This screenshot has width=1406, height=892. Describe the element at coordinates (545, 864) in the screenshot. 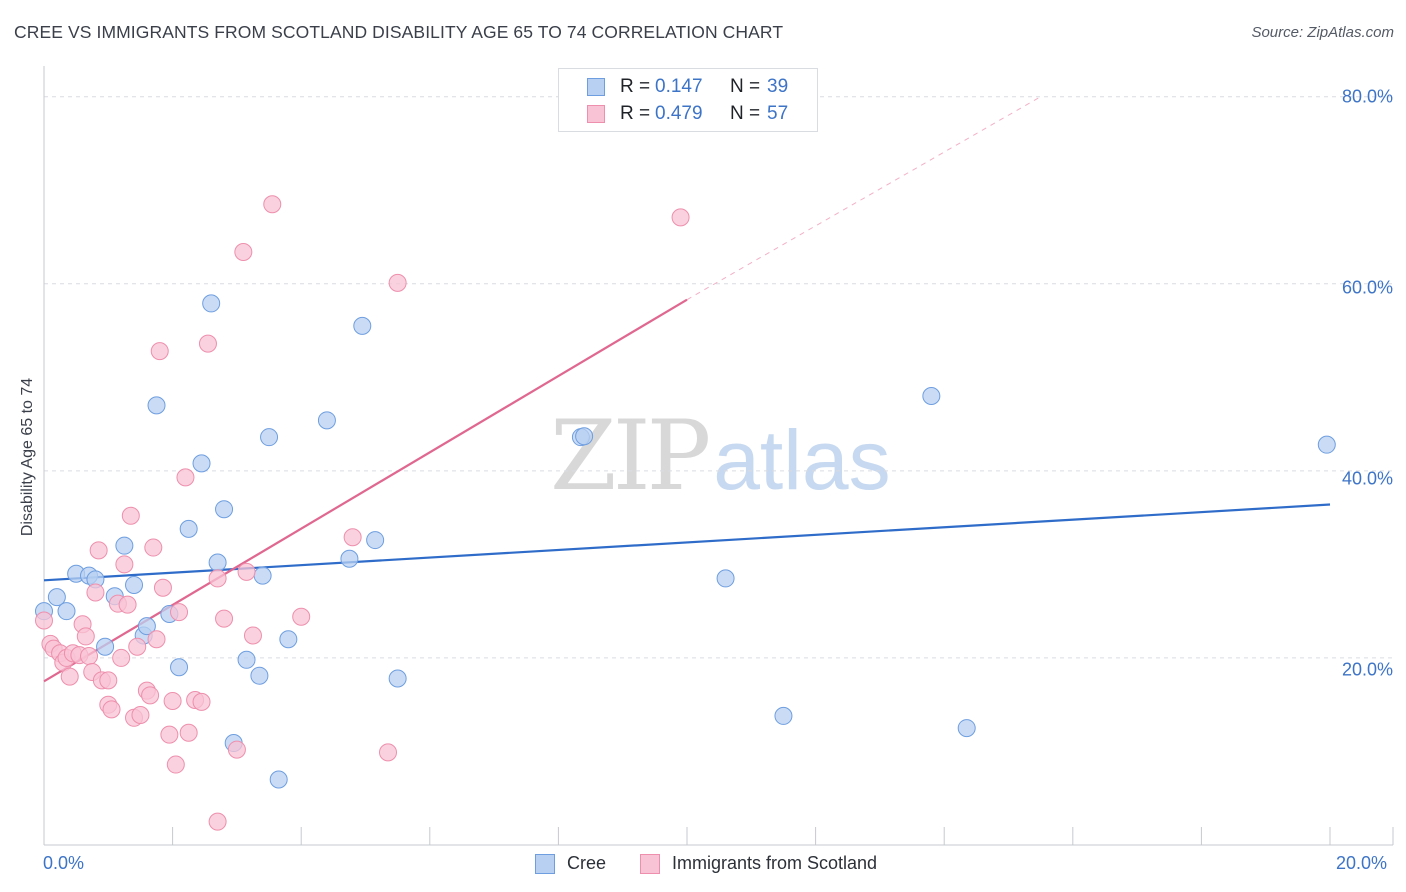

I see `bottom-legend-swatch-cree` at that location.